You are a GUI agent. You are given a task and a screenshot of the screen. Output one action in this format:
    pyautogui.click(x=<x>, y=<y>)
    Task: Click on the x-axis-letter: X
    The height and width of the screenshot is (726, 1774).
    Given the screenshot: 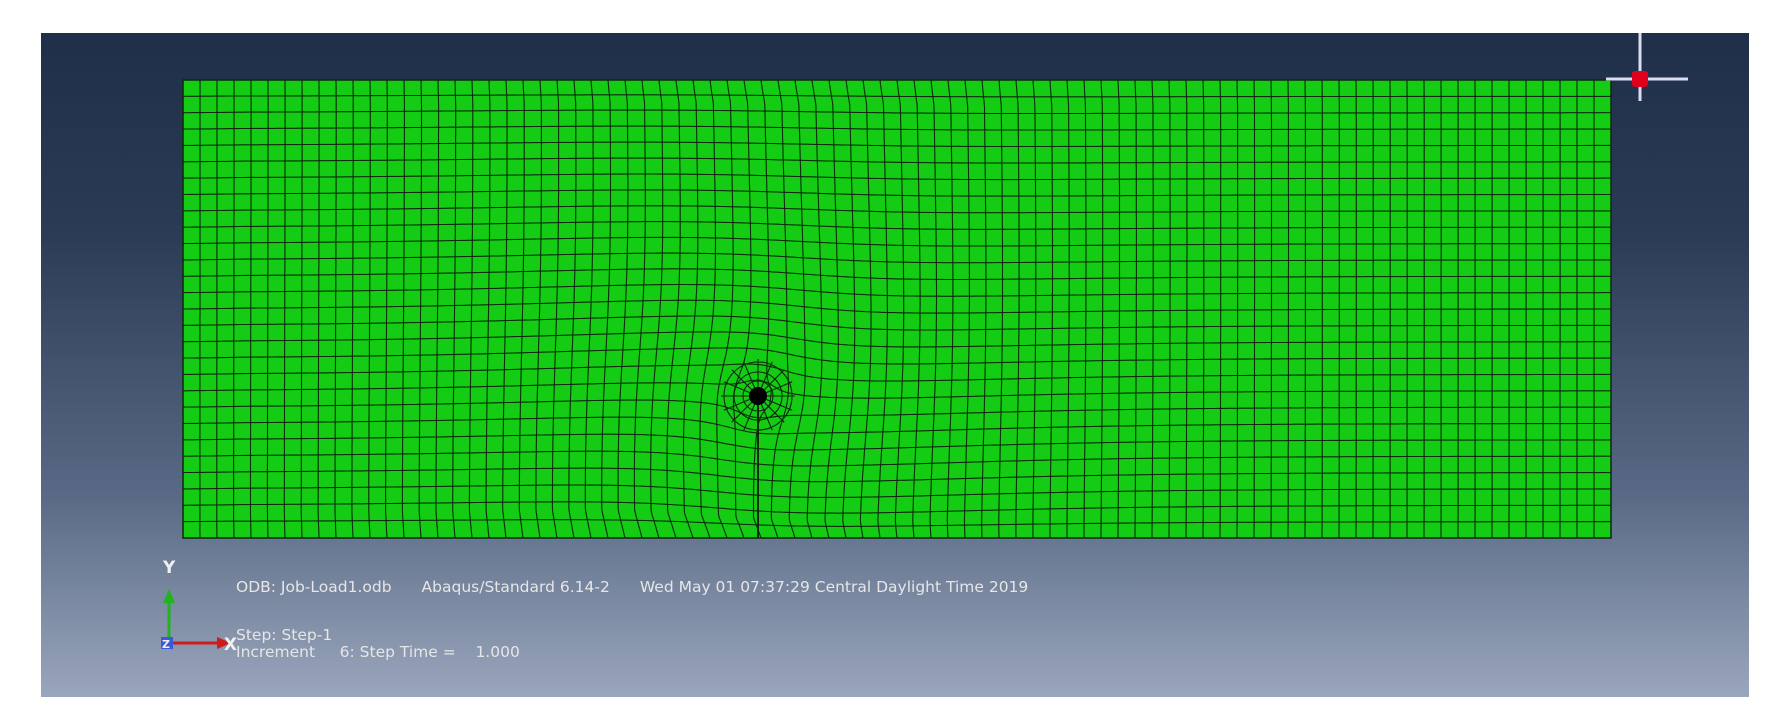 What is the action you would take?
    pyautogui.click(x=230, y=645)
    